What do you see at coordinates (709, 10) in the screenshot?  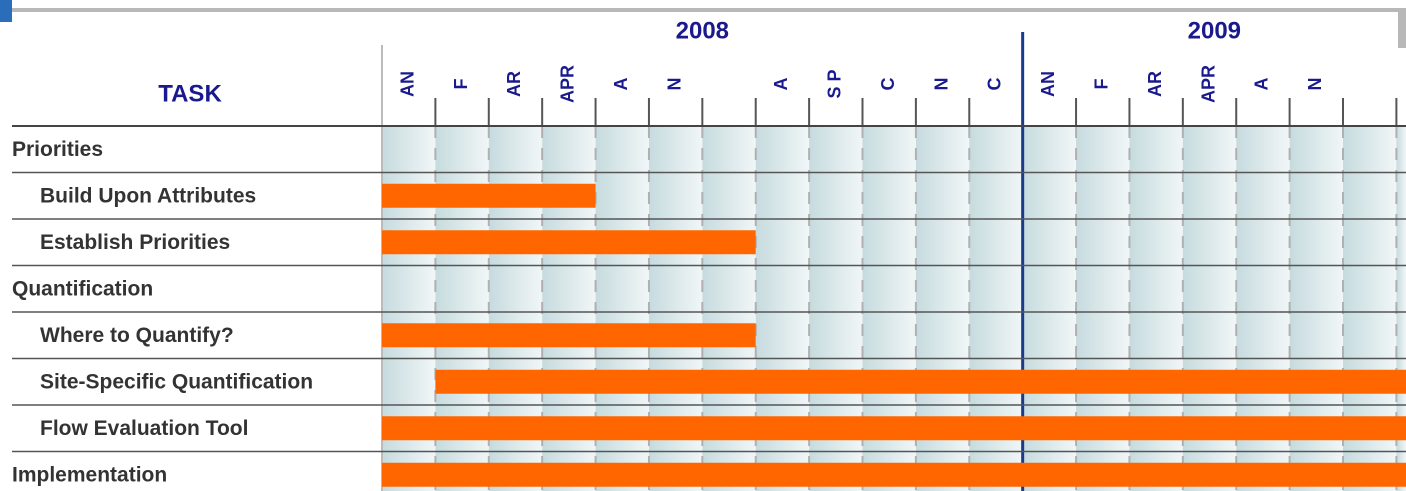 I see `top-border` at bounding box center [709, 10].